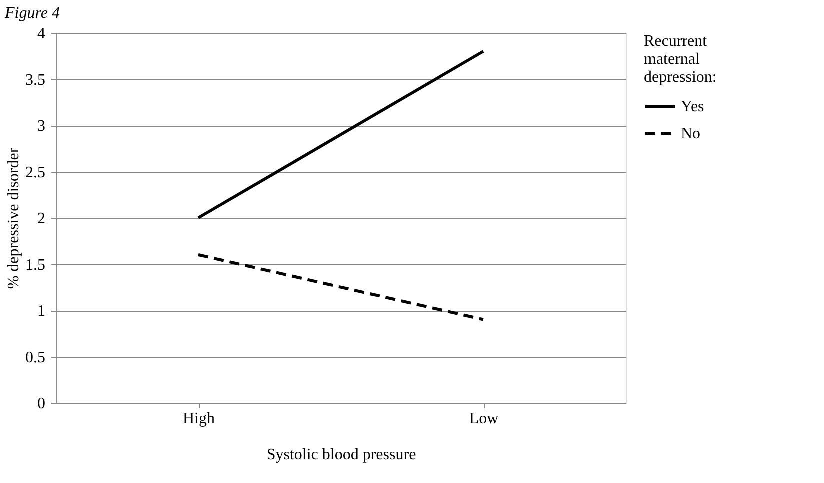 This screenshot has height=483, width=824. I want to click on legend-label: Yes, so click(692, 107).